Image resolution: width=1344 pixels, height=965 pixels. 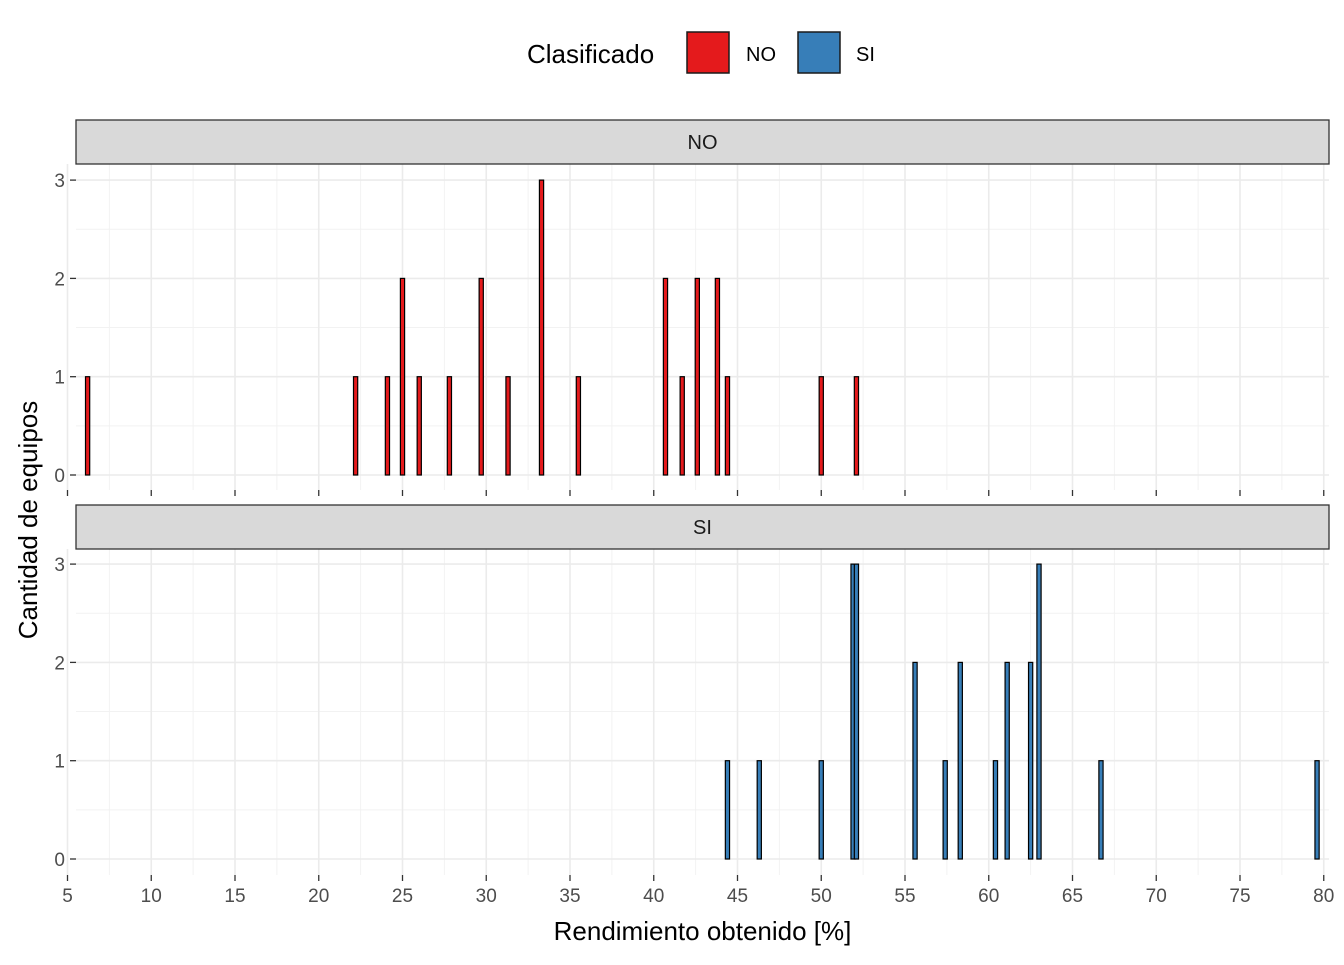 I want to click on x-tick-label: 55, so click(x=904, y=896).